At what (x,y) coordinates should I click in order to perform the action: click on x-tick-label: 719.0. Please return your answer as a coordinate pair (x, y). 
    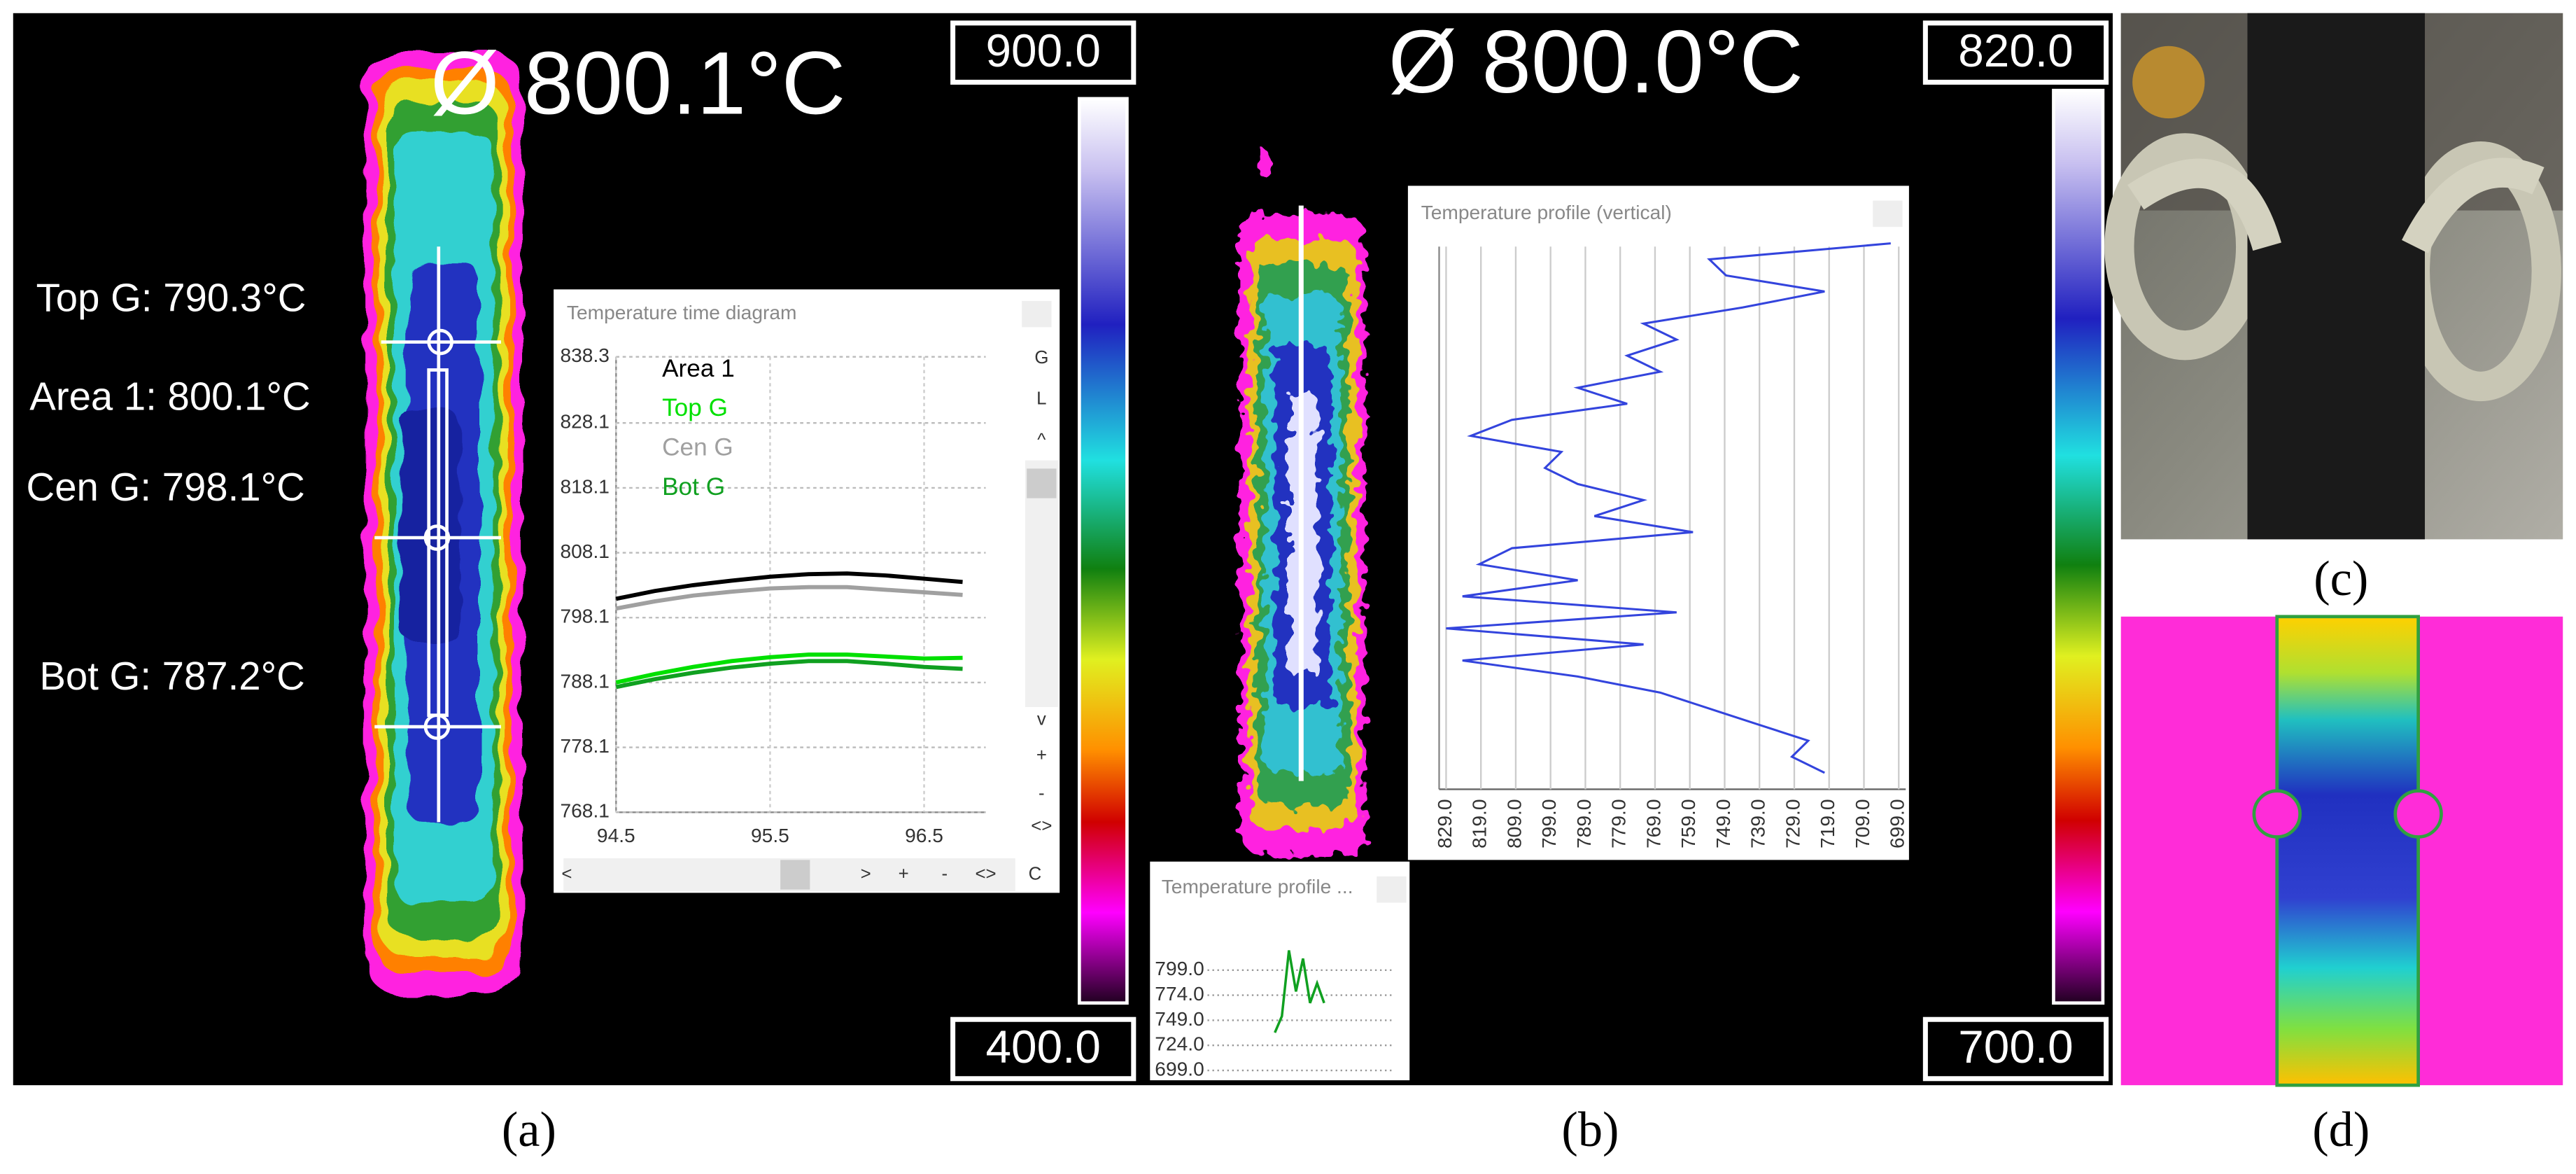
    Looking at the image, I should click on (1827, 823).